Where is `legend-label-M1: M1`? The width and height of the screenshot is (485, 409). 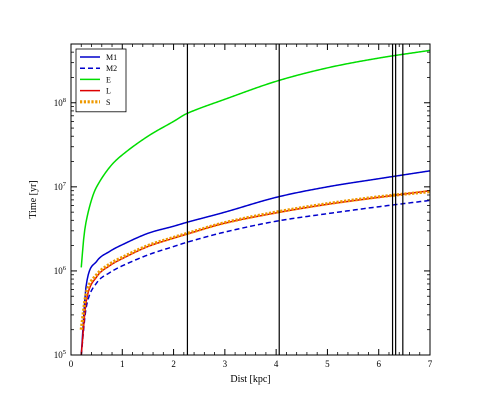
legend-label-M1: M1 is located at coordinates (111, 57).